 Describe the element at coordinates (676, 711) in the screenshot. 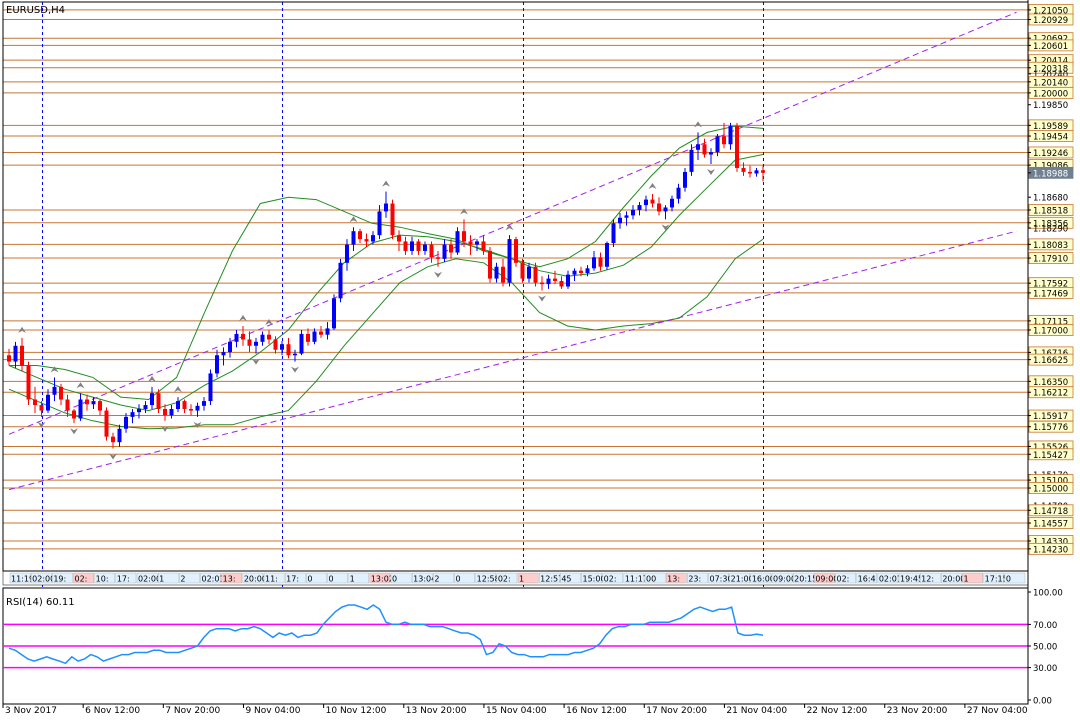

I see `time-tick-label: 17 Nov 20:00` at that location.